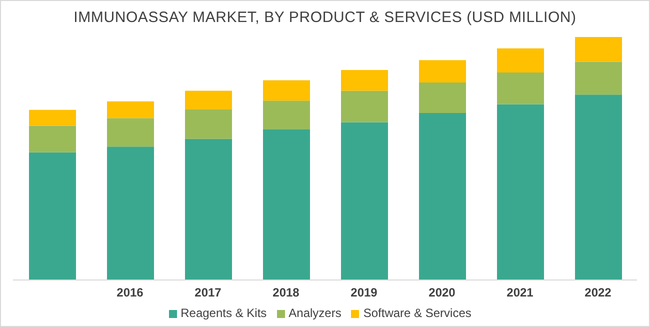 This screenshot has height=327, width=650. Describe the element at coordinates (442, 293) in the screenshot. I see `x-tick-label: 2020` at that location.